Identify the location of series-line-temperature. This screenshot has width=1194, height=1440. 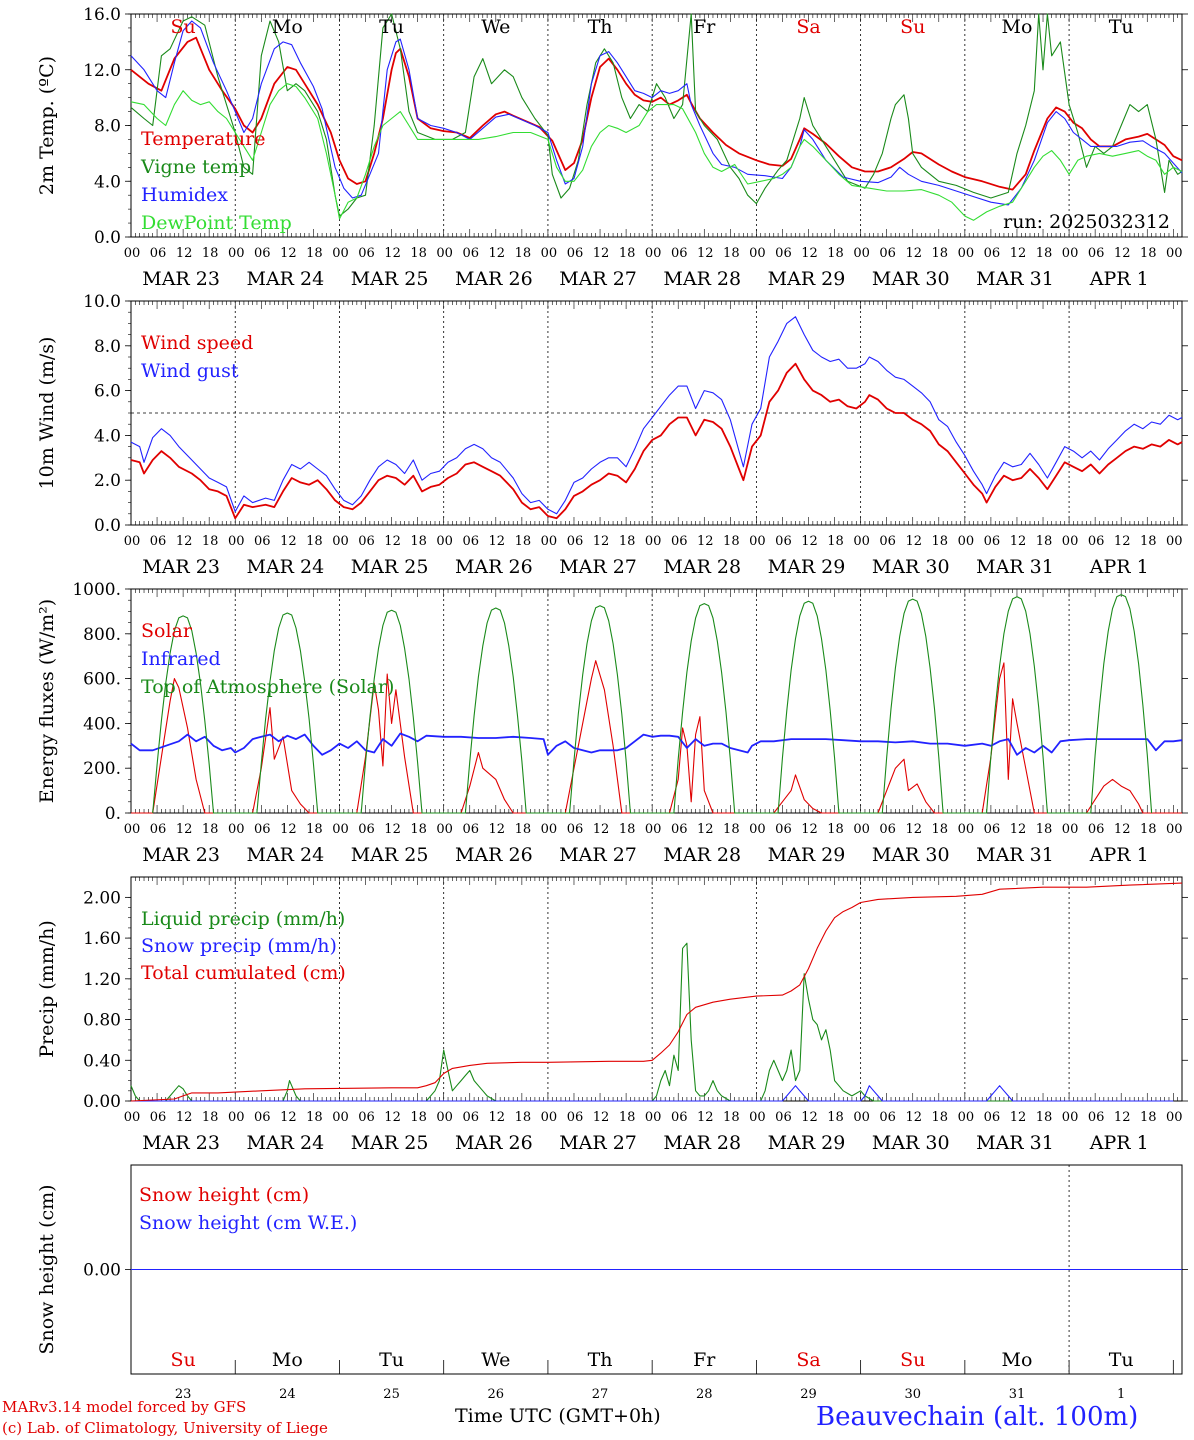
(656, 113).